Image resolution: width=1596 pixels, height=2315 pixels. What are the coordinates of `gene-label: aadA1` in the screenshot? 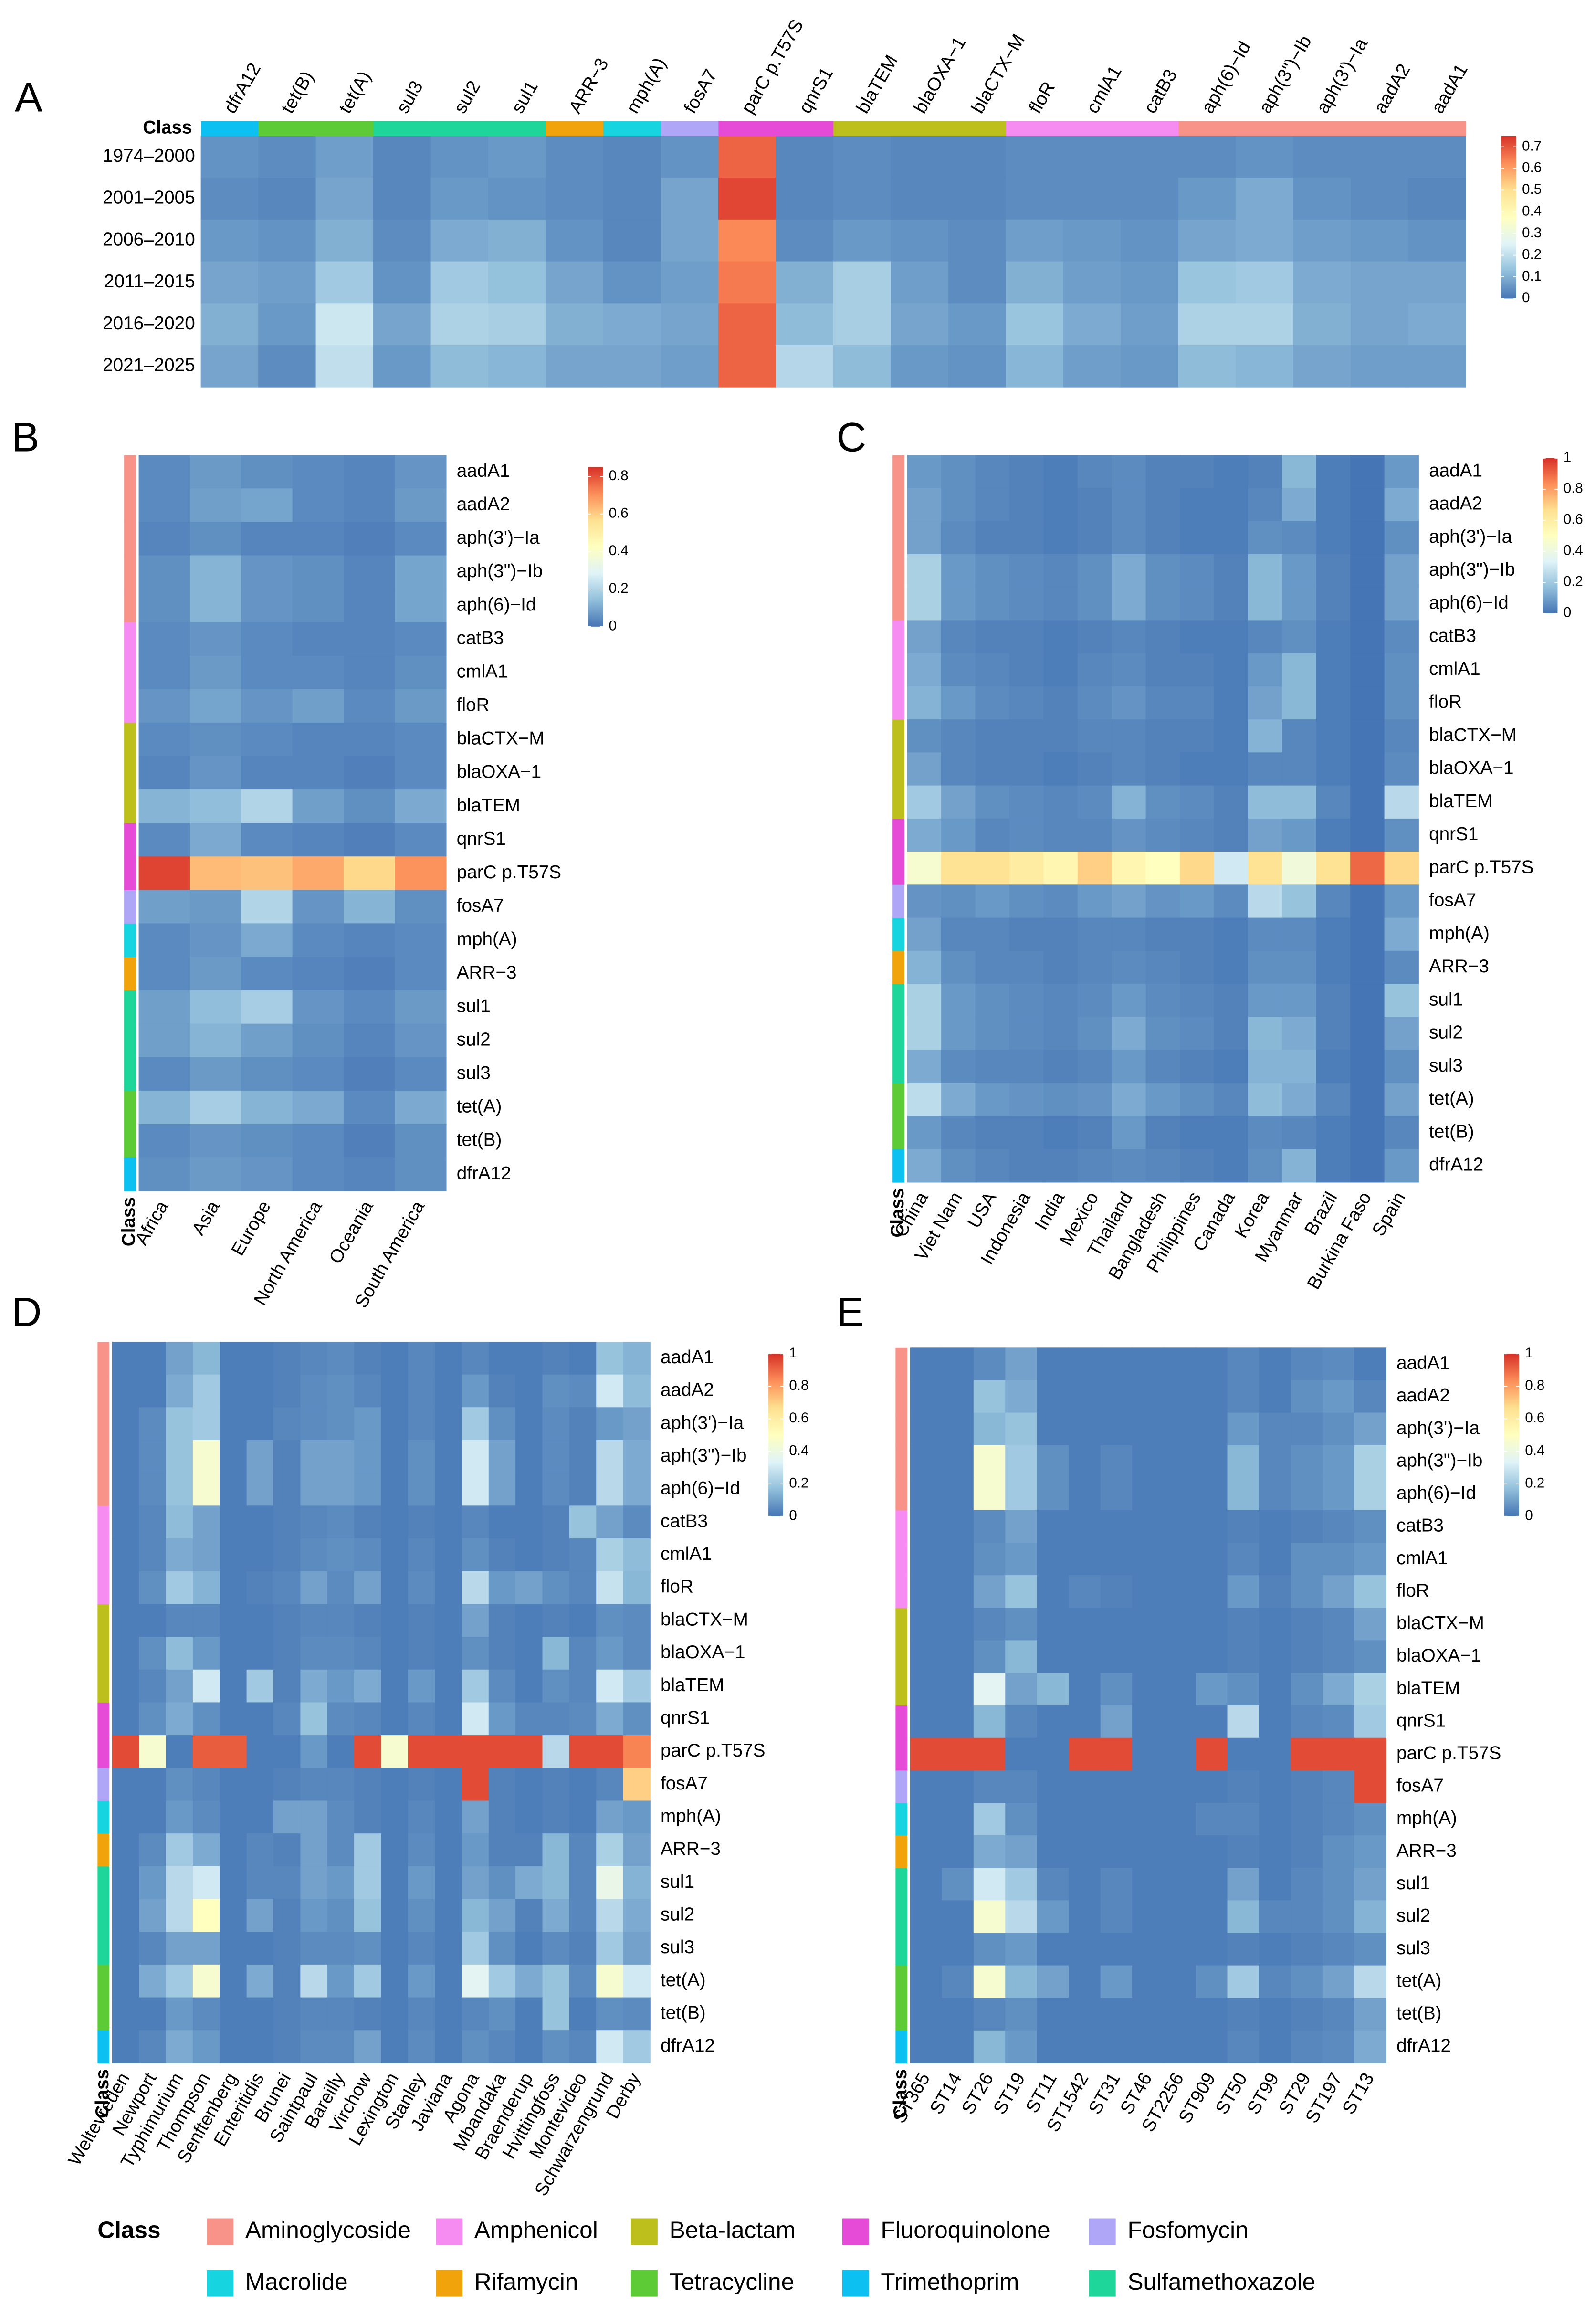 It's located at (1455, 471).